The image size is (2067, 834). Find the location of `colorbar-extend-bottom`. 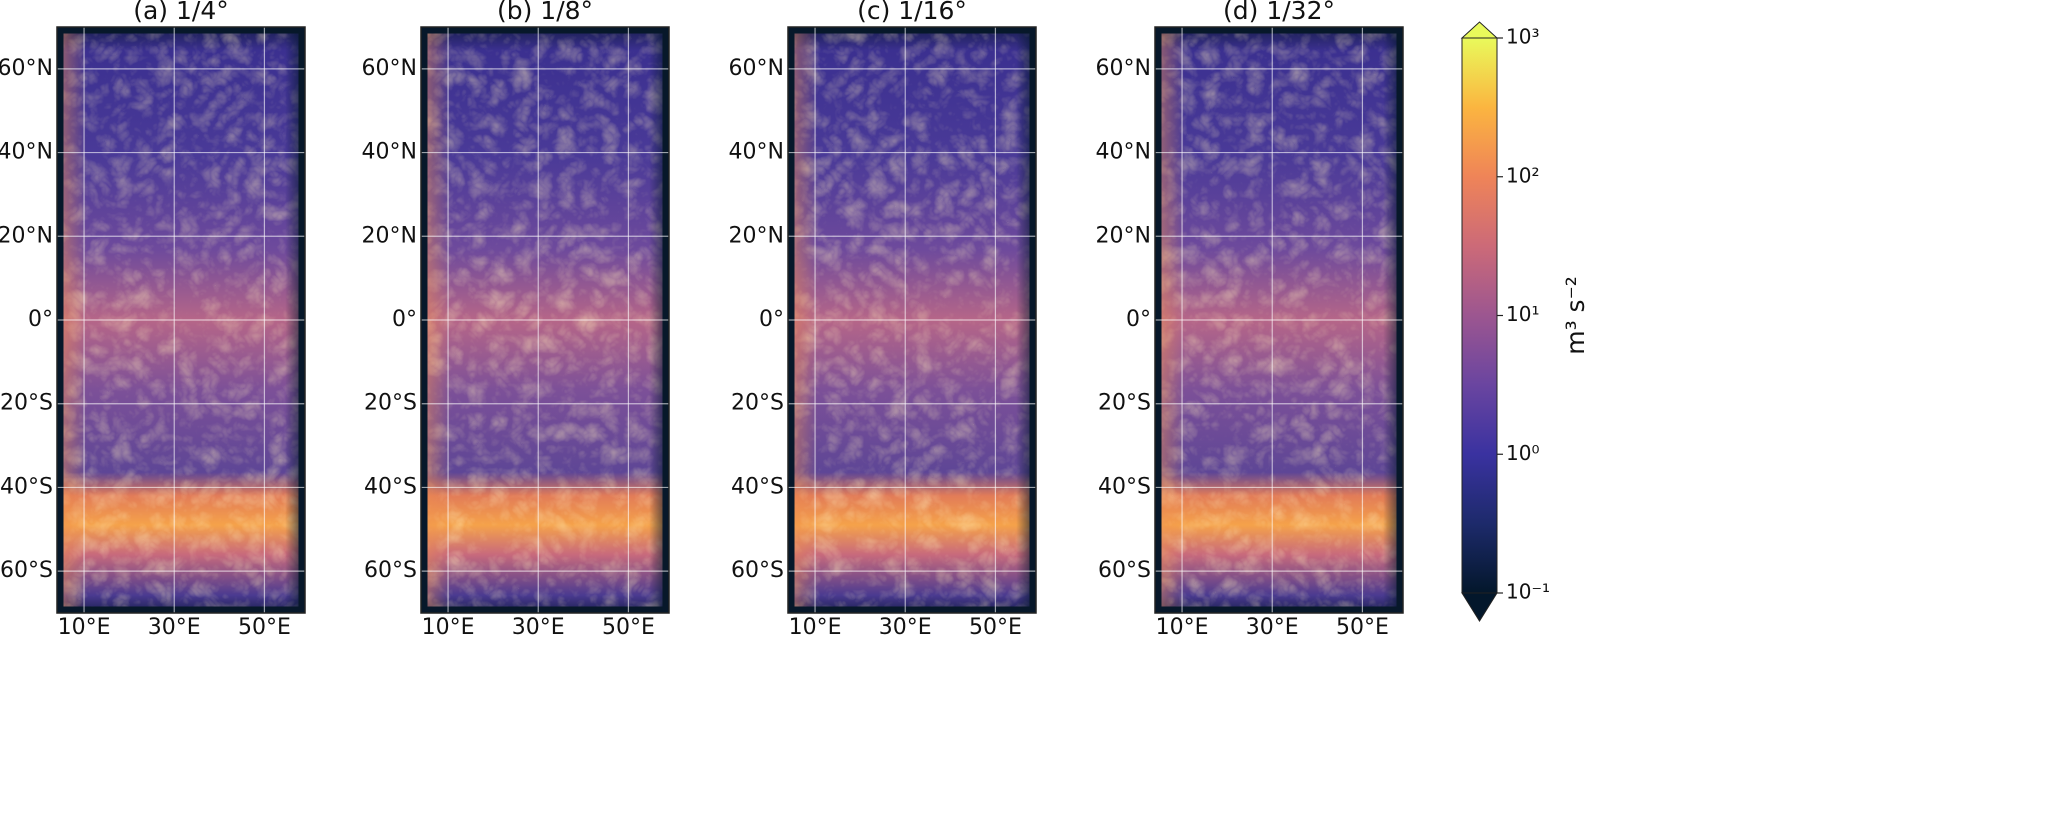

colorbar-extend-bottom is located at coordinates (1479, 607).